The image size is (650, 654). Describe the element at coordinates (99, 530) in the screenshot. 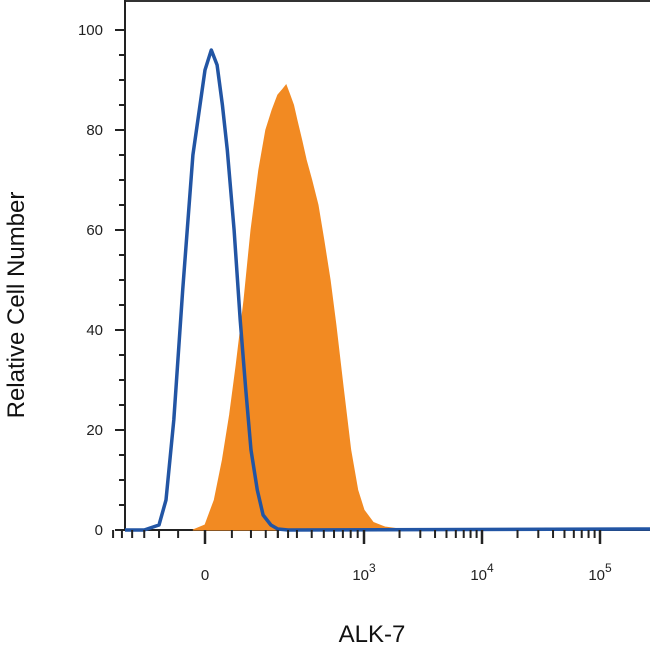

I see `y-tick-label: 0` at that location.